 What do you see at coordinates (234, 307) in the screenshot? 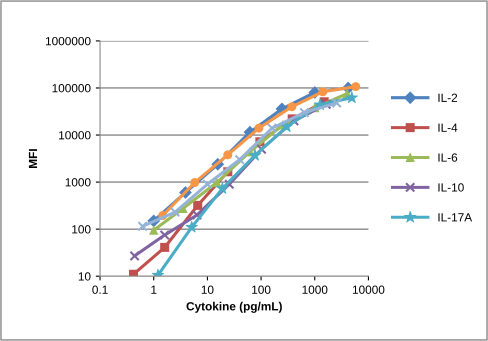
I see `x-axis-title: Cytokine (pg/mL)` at bounding box center [234, 307].